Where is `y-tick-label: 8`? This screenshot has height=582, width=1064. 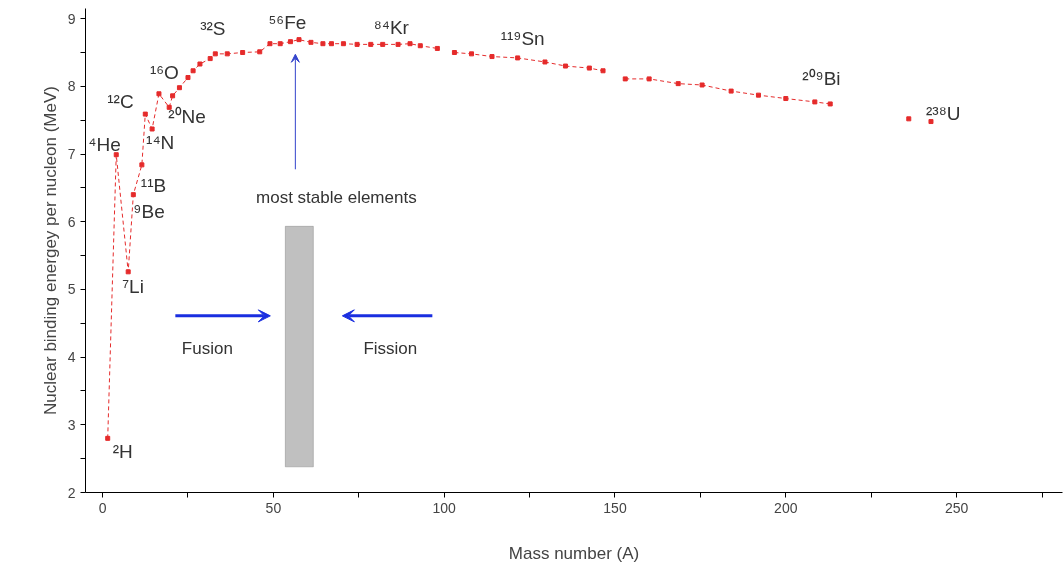
y-tick-label: 8 is located at coordinates (71, 86).